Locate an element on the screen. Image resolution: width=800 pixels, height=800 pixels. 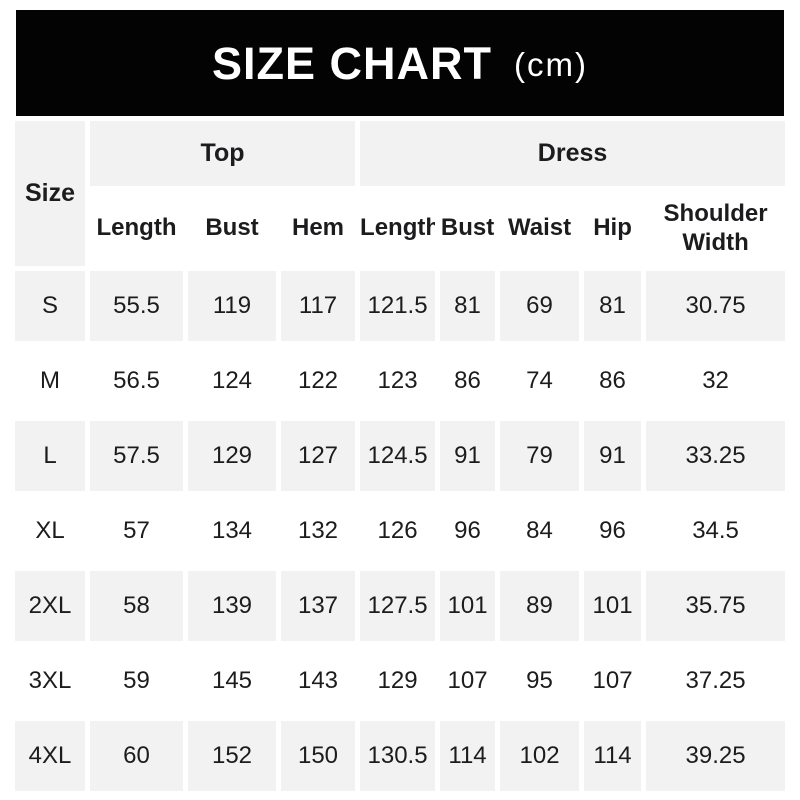
cell-xl-top-hem: 132 is located at coordinates (318, 531).